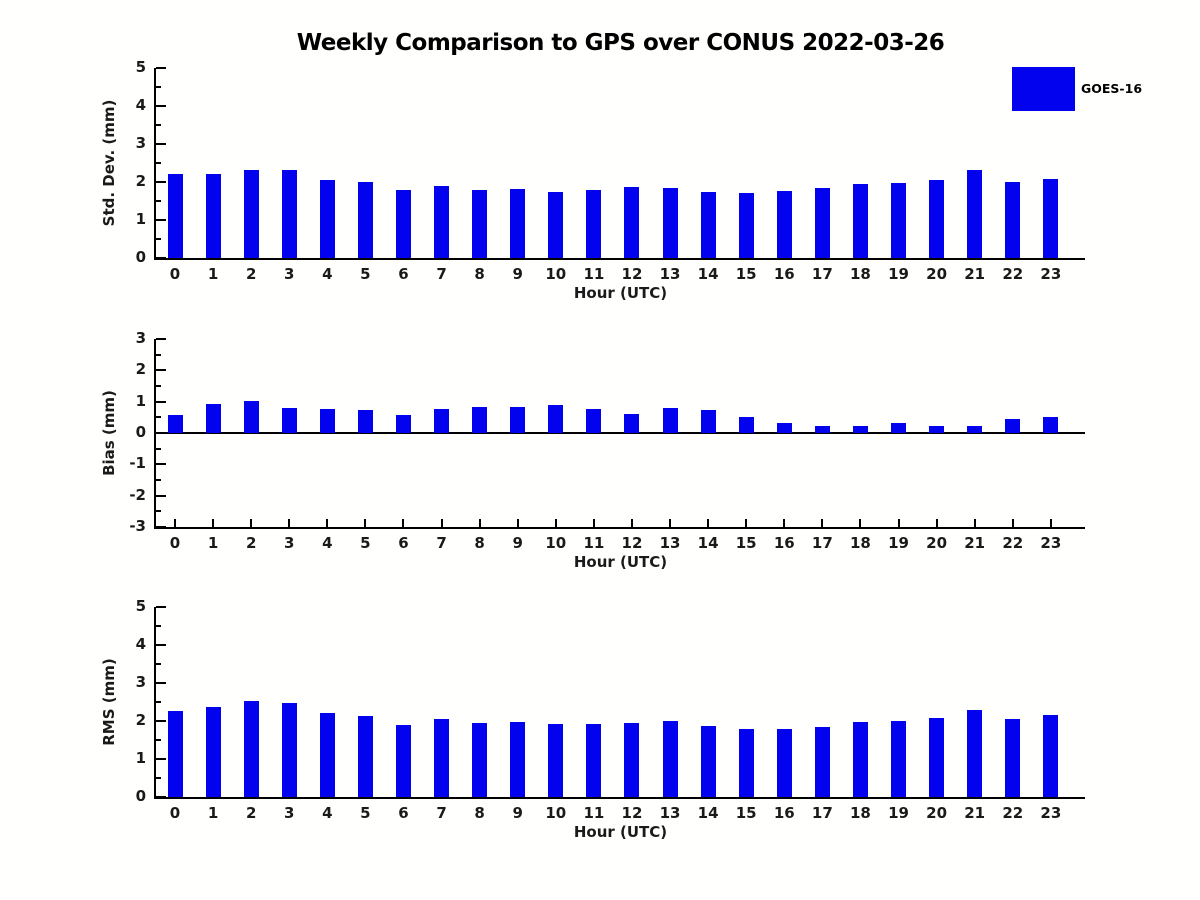 This screenshot has height=900, width=1200. Describe the element at coordinates (175, 543) in the screenshot. I see `x-tick-label: 0` at that location.